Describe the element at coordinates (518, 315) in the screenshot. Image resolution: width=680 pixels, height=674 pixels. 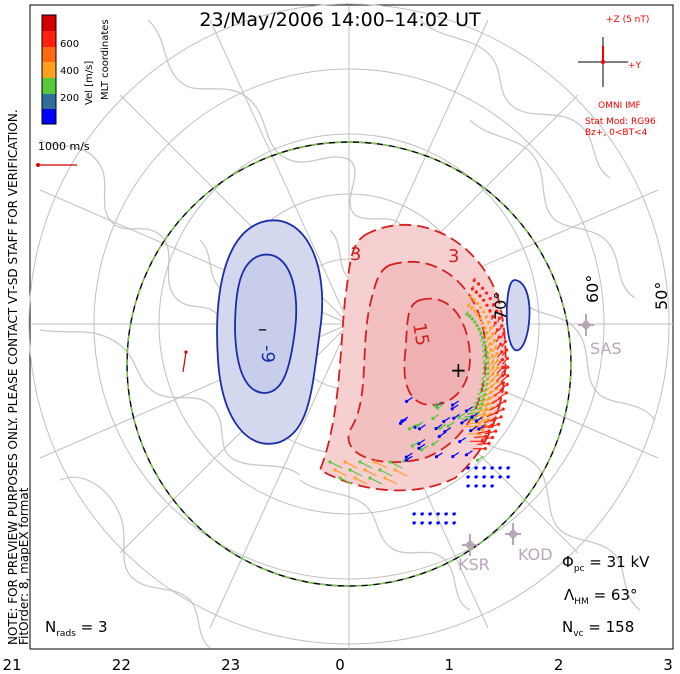
I see `negative-cell-east` at that location.